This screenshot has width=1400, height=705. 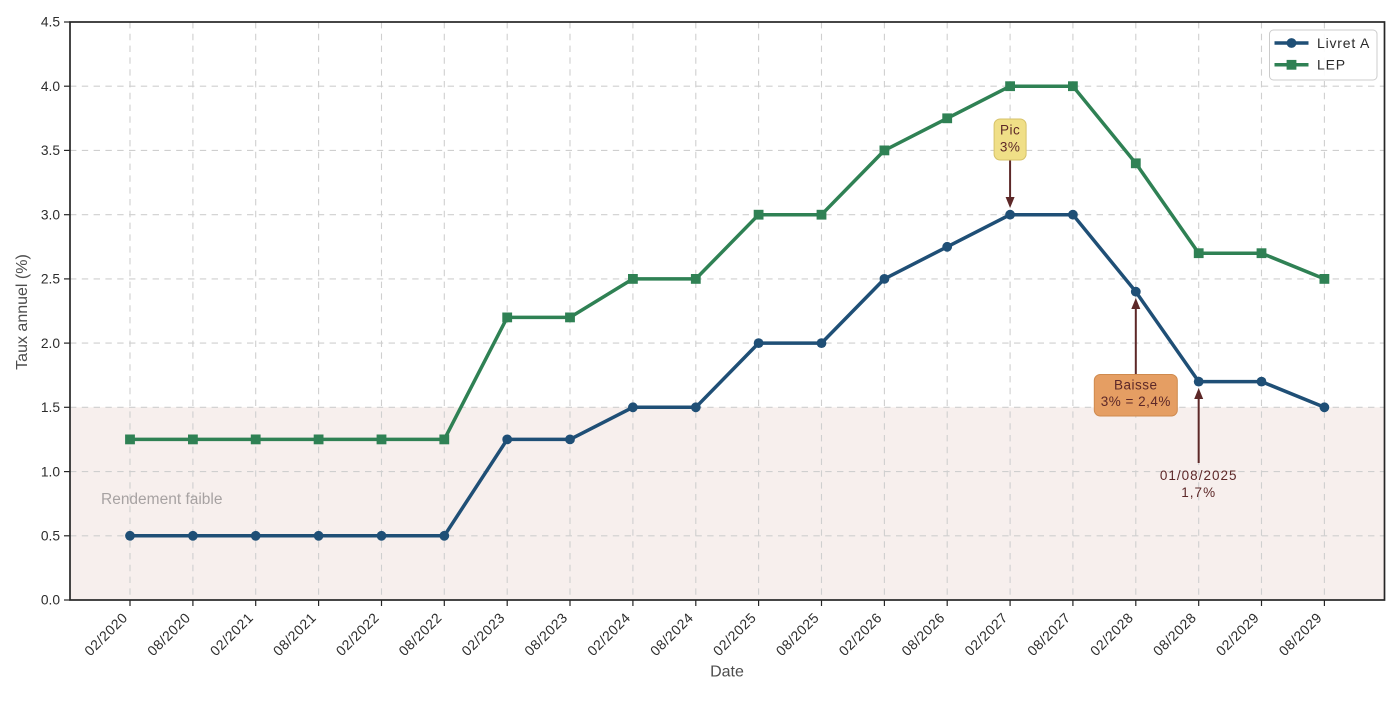 What do you see at coordinates (51, 407) in the screenshot?
I see `svg-text: 1.5` at bounding box center [51, 407].